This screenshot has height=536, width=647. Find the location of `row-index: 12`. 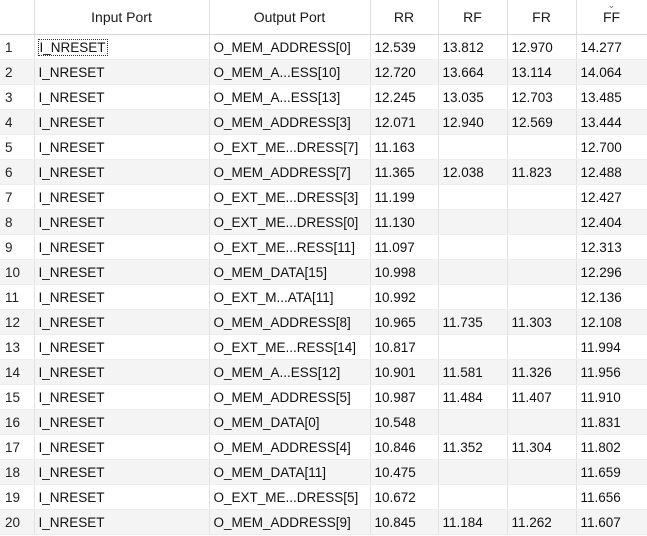

row-index: 12 is located at coordinates (17, 322).